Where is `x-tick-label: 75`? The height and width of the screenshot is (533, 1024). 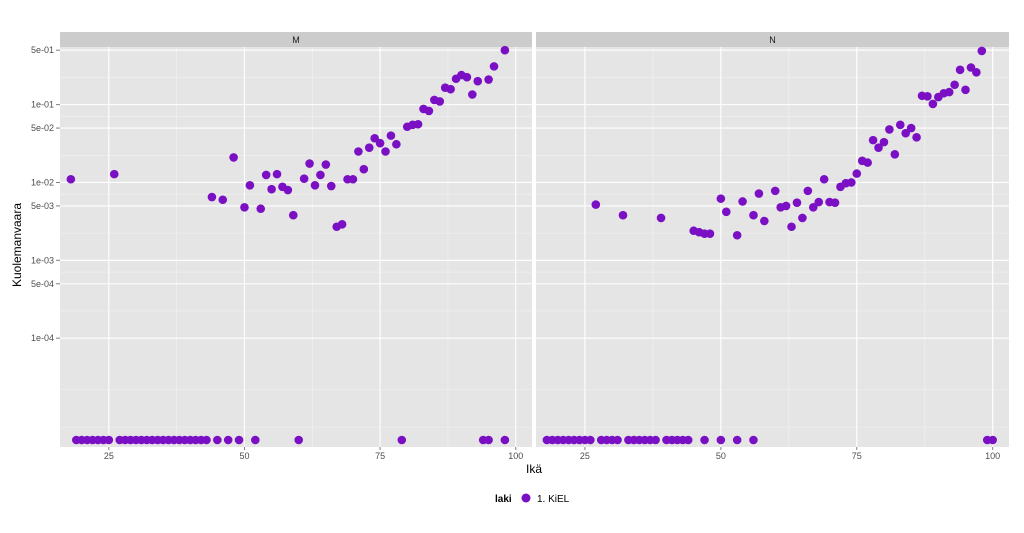
x-tick-label: 75 is located at coordinates (857, 456).